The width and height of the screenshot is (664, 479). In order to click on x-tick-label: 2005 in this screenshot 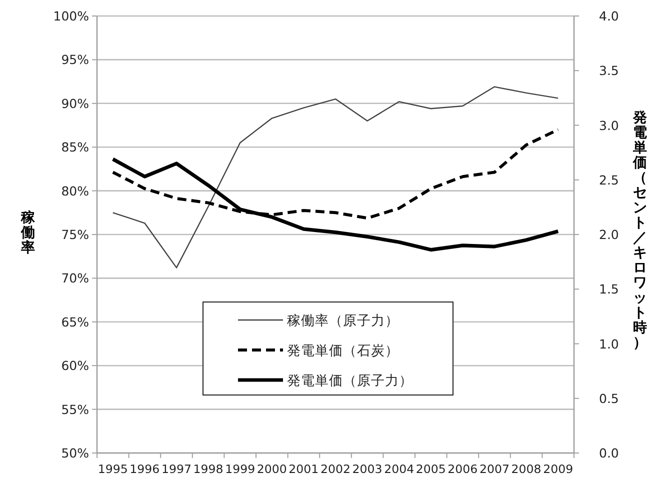, I will do `click(431, 469)`.